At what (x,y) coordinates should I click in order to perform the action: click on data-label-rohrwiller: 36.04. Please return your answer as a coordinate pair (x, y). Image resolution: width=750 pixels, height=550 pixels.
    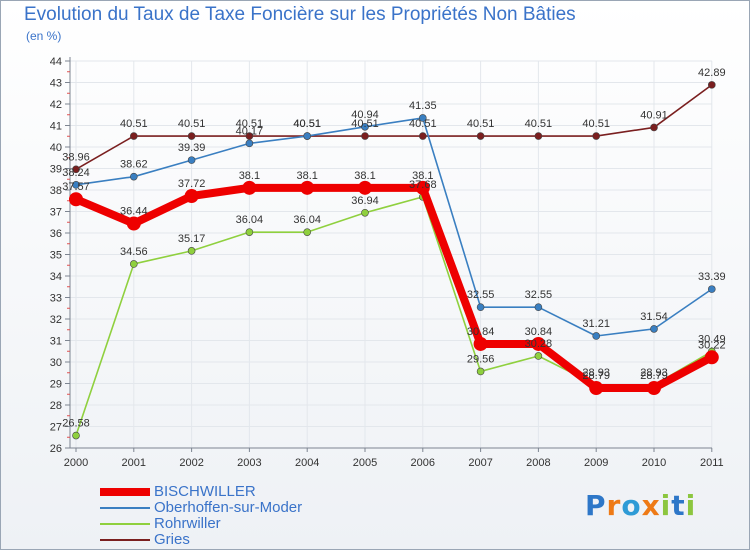
    Looking at the image, I should click on (307, 220).